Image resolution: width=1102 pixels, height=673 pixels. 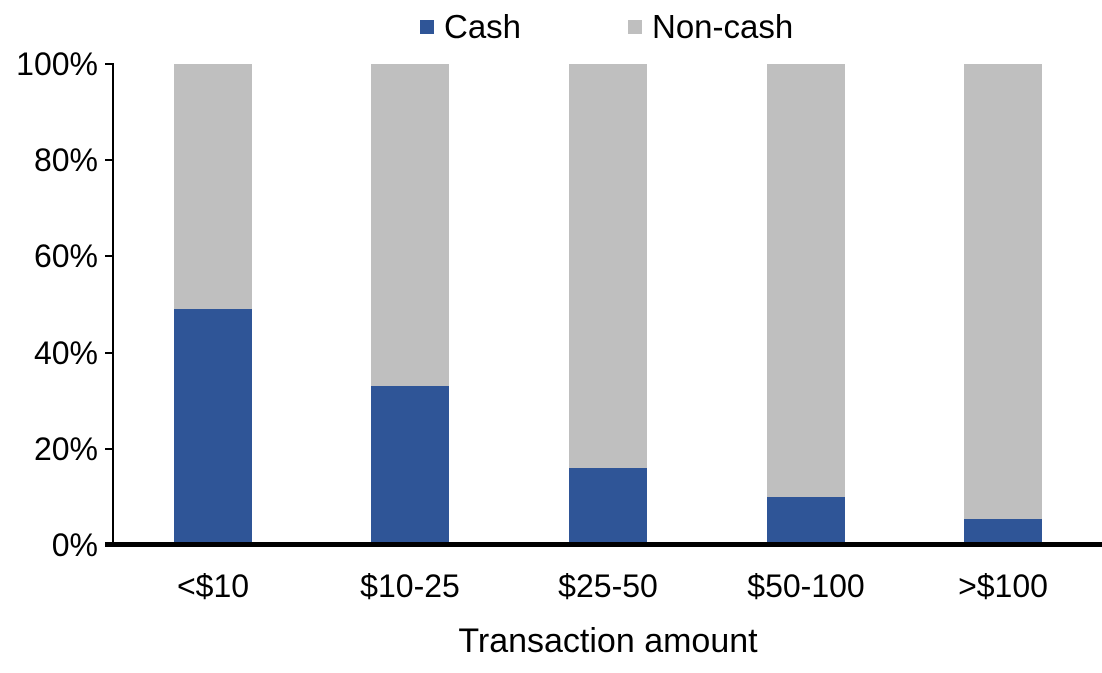 I want to click on x-category-label: <$10, so click(x=213, y=586).